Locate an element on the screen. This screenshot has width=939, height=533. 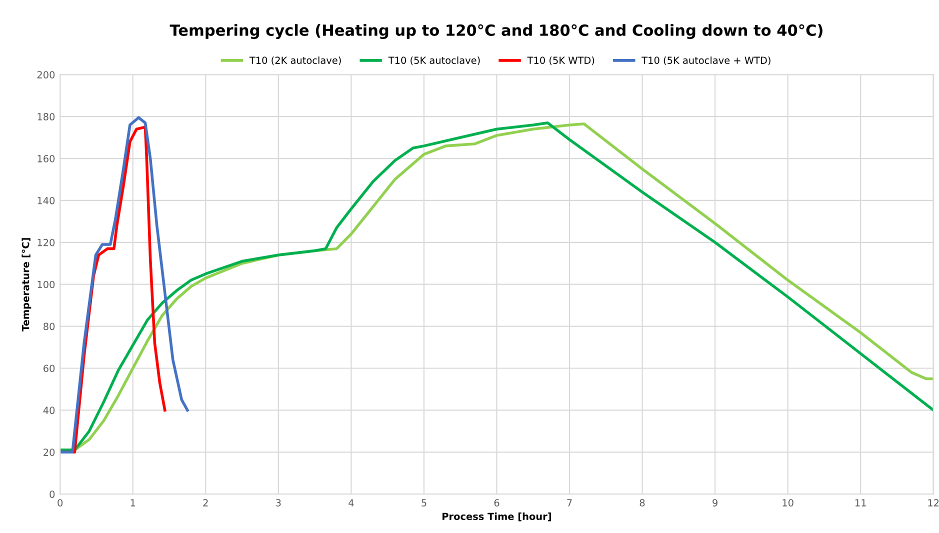
x-tick-label: 10 is located at coordinates (788, 502).